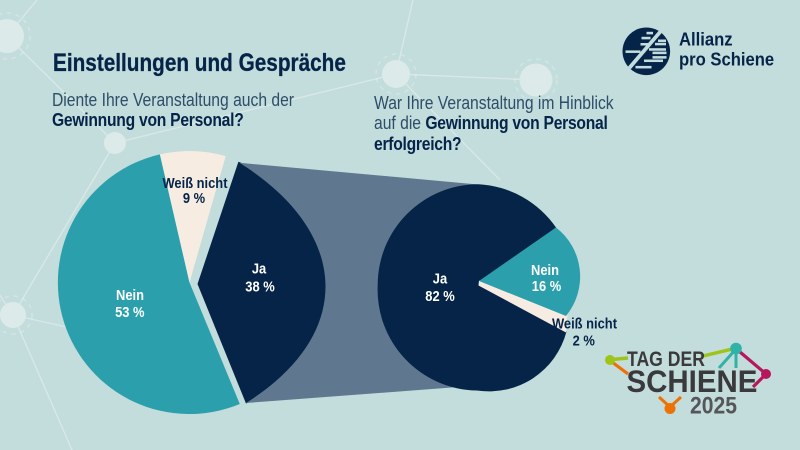  I want to click on svg-text: 82 %, so click(440, 295).